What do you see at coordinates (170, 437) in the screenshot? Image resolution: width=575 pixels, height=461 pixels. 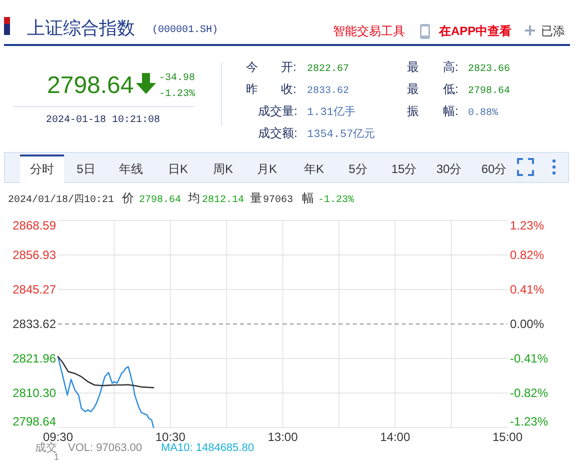 I see `x-tick-label: 10:30` at bounding box center [170, 437].